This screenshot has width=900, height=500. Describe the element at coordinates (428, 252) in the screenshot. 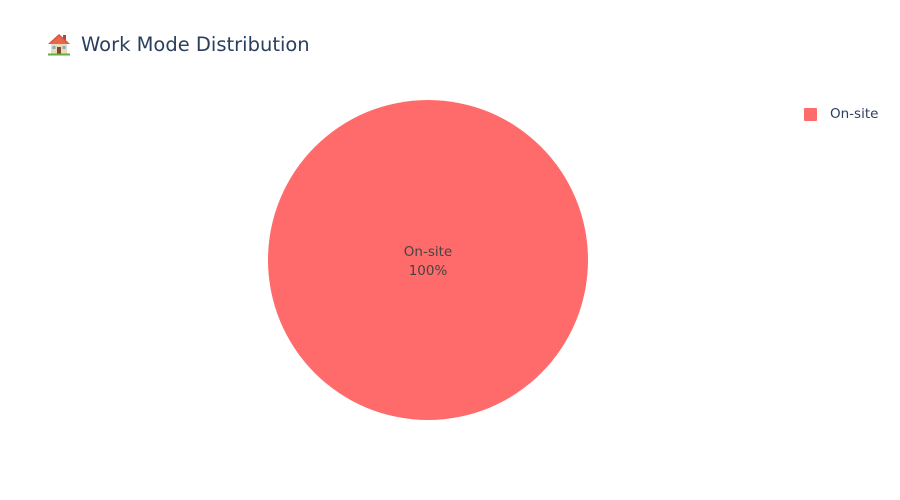

I see `slice-label: On-site` at that location.